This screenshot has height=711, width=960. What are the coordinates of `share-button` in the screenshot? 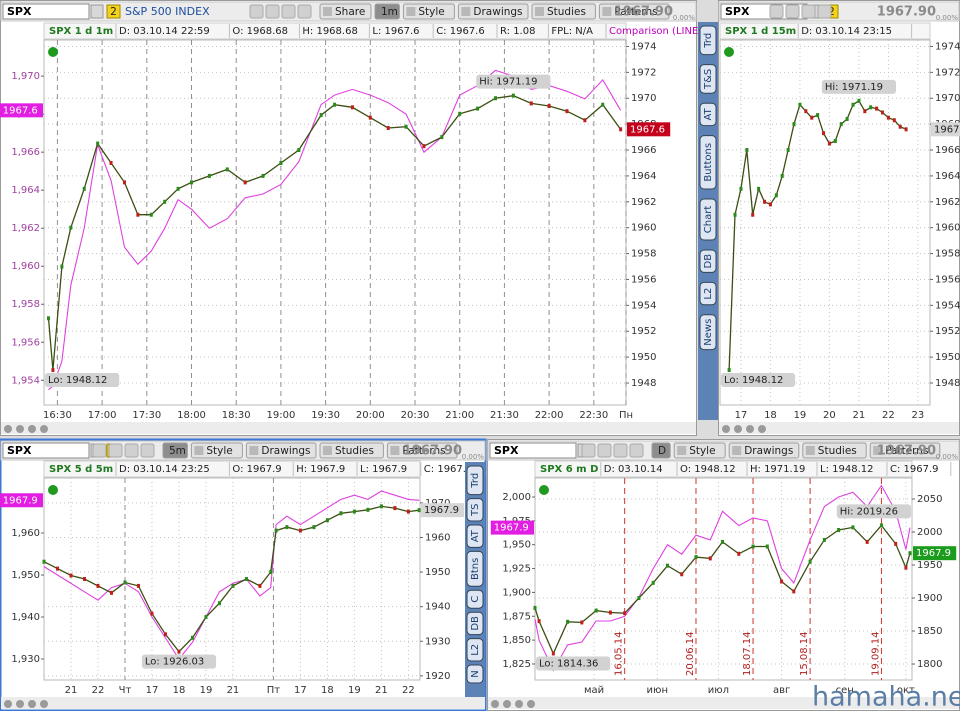 It's located at (345, 11).